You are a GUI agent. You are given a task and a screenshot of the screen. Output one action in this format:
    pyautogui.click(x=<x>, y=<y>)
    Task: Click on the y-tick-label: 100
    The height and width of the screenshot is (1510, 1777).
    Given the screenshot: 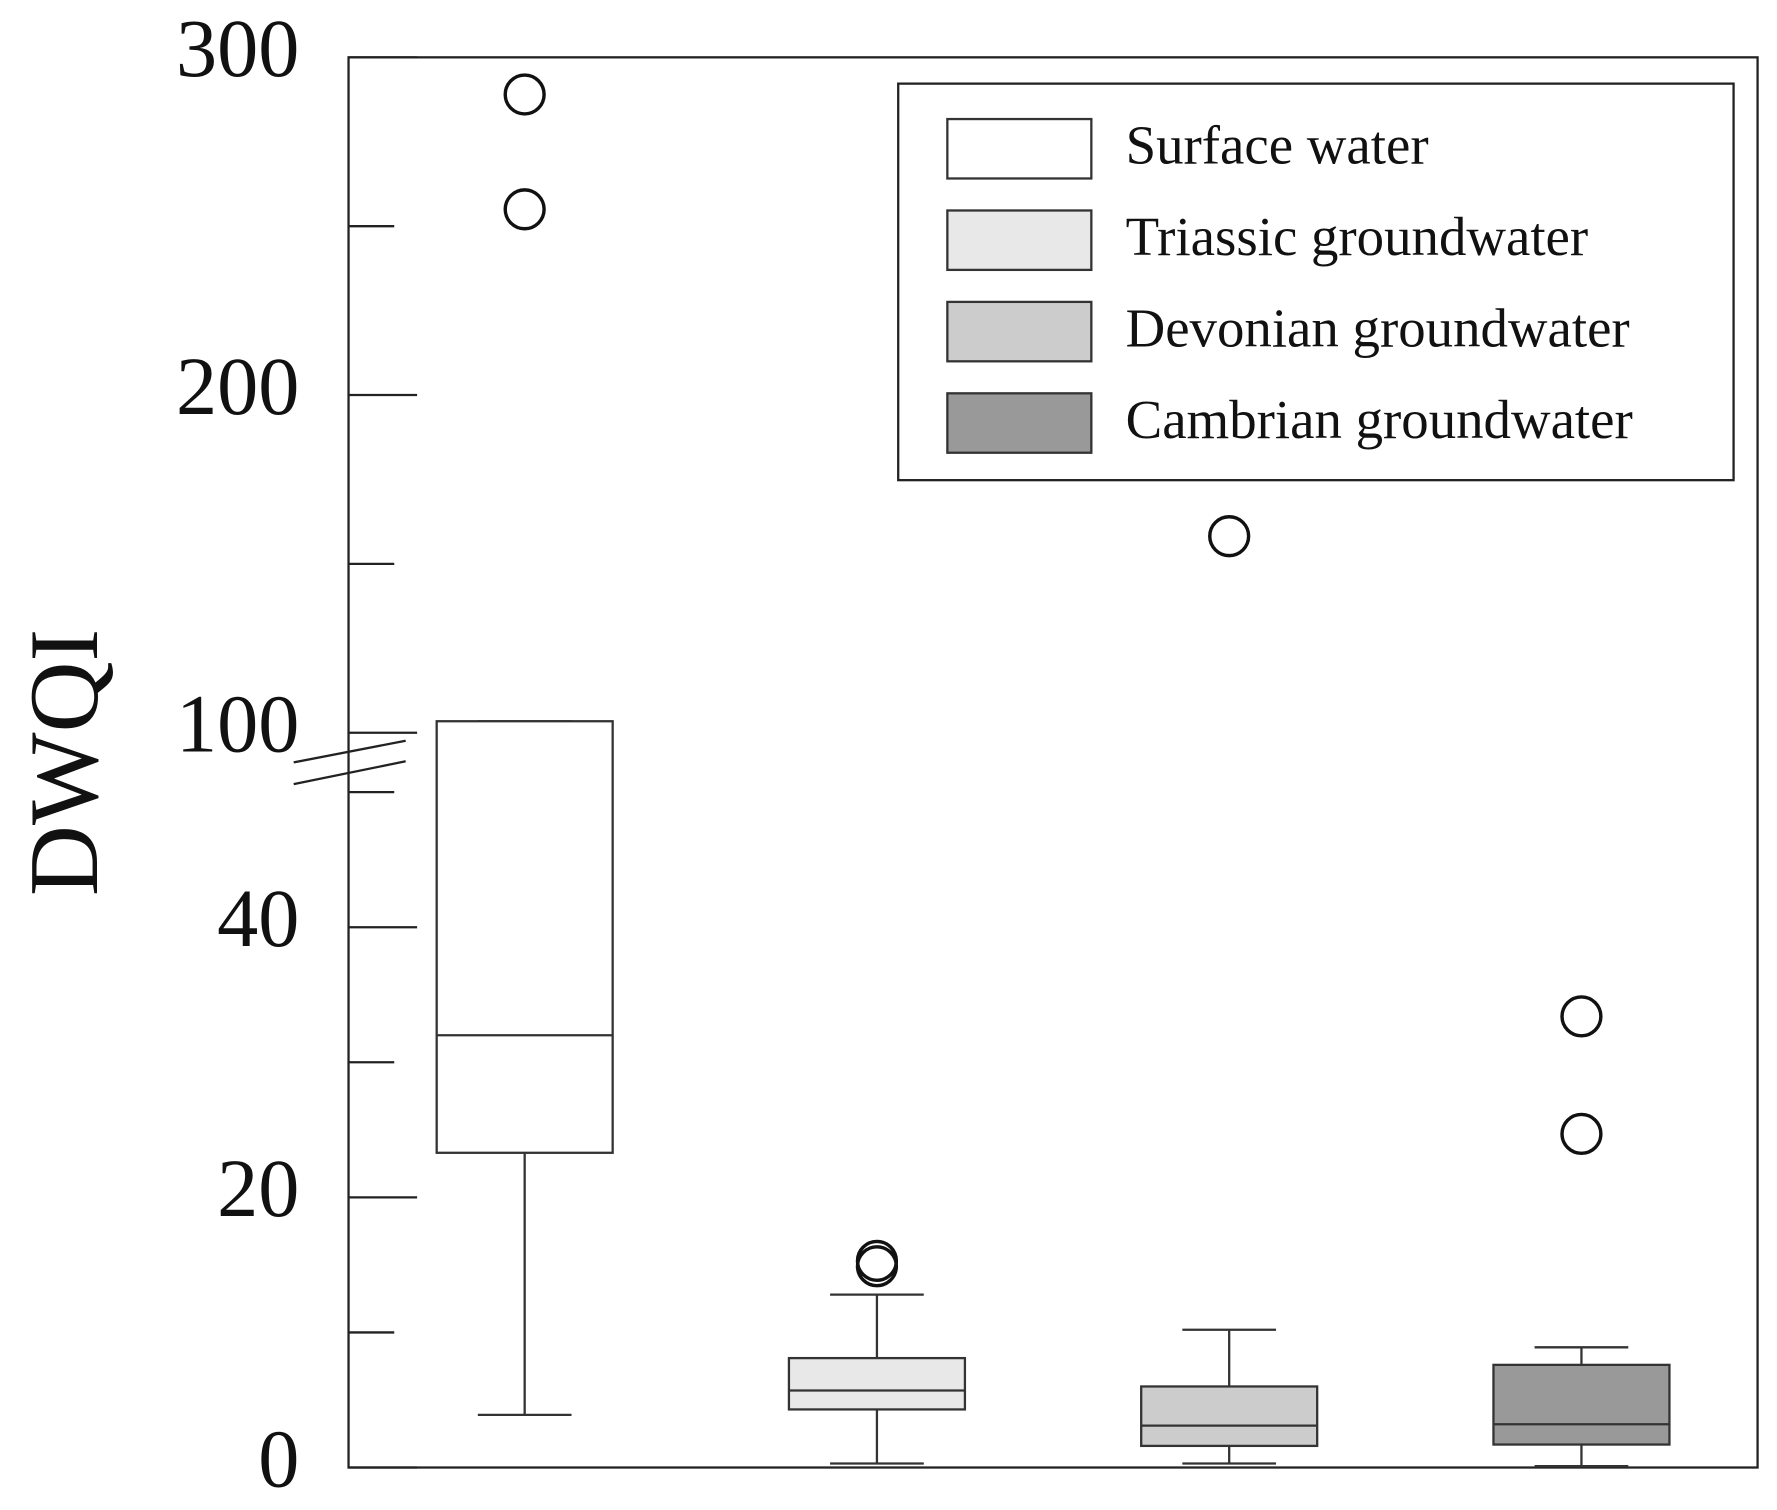 What is the action you would take?
    pyautogui.click(x=237, y=724)
    